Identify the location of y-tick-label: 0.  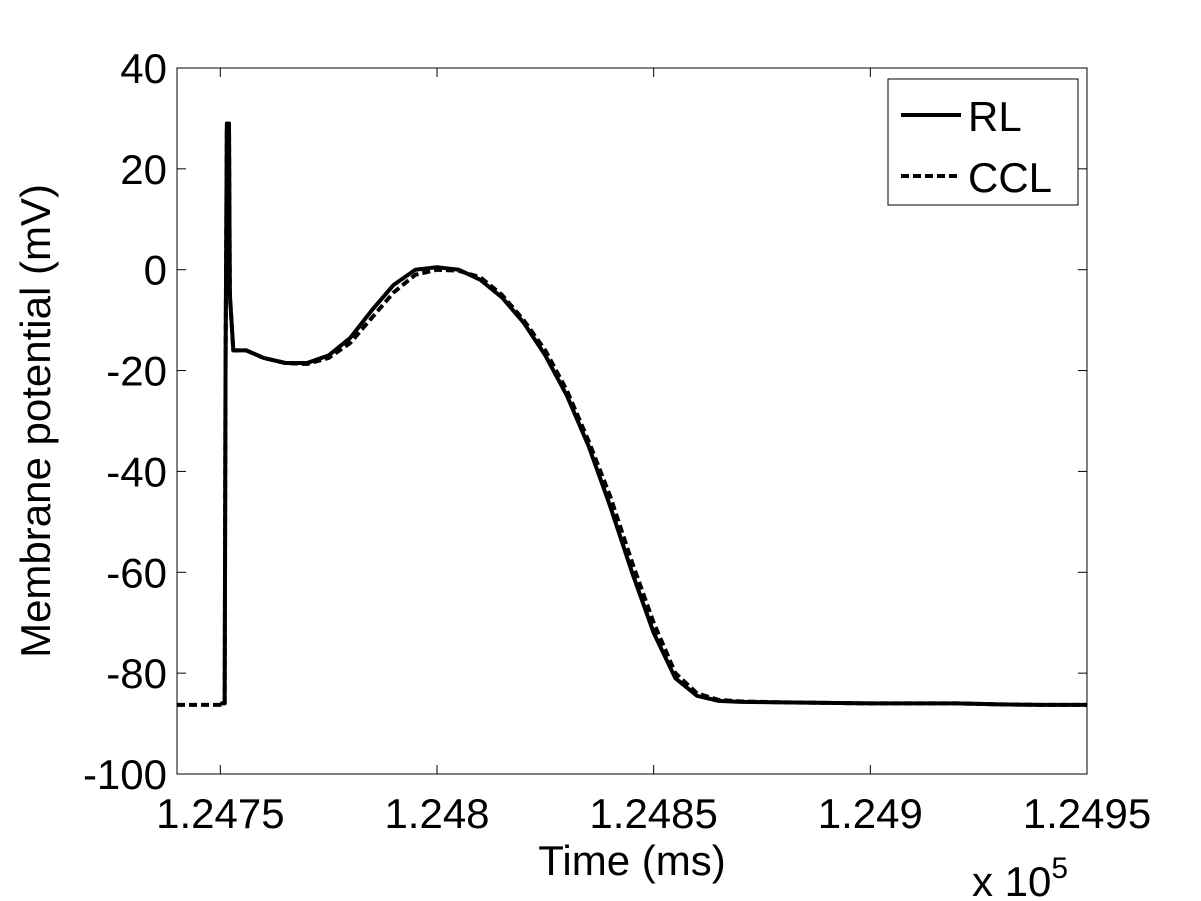
(155, 270).